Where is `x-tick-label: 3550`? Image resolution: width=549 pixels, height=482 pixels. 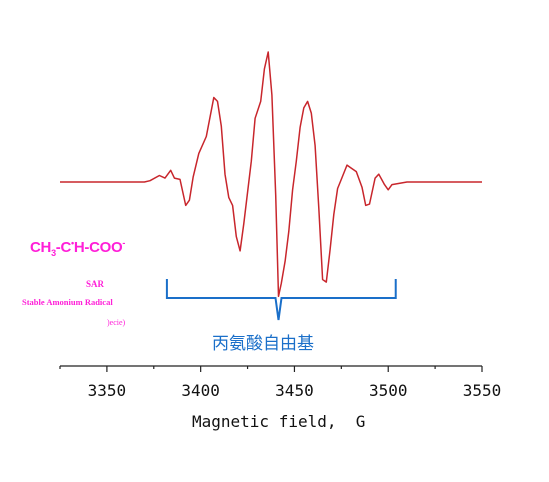 x-tick-label: 3550 is located at coordinates (482, 390).